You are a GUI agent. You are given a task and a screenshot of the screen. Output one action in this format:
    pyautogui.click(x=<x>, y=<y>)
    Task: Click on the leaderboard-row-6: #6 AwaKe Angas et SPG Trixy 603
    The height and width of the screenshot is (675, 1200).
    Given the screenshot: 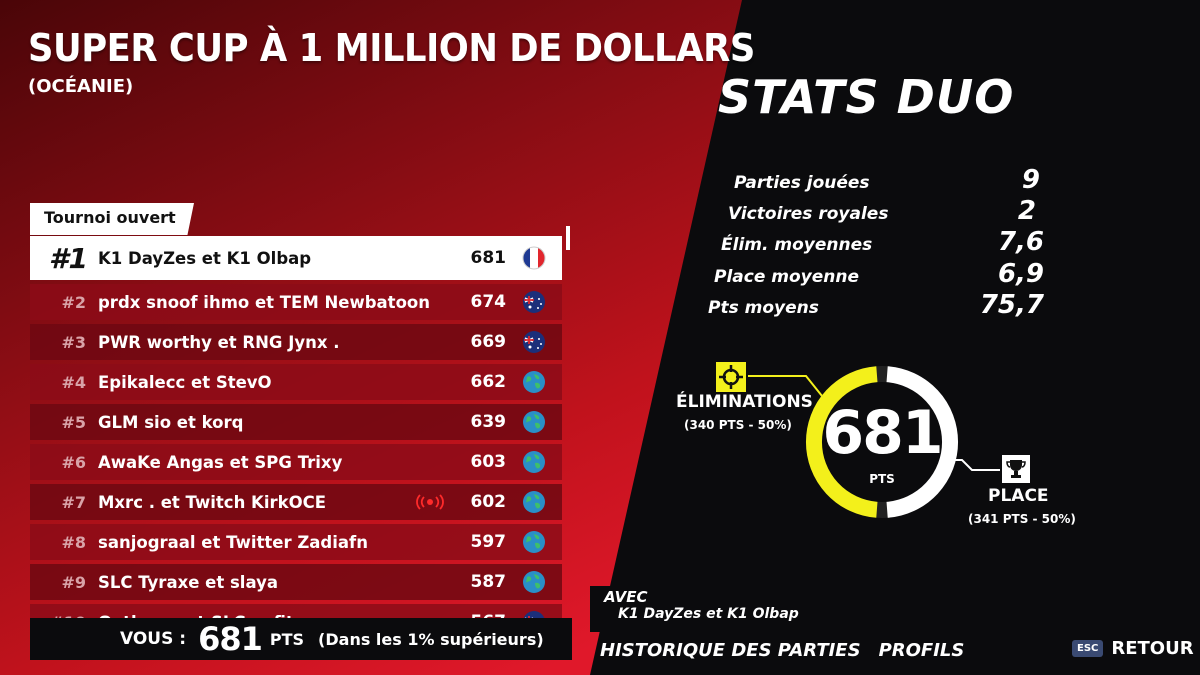 What is the action you would take?
    pyautogui.click(x=296, y=462)
    